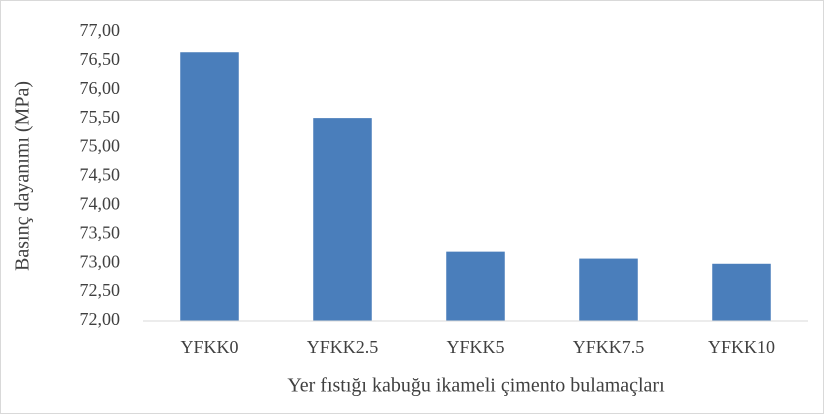 This screenshot has width=824, height=414. What do you see at coordinates (100, 59) in the screenshot?
I see `y-tick-label: 76,50` at bounding box center [100, 59].